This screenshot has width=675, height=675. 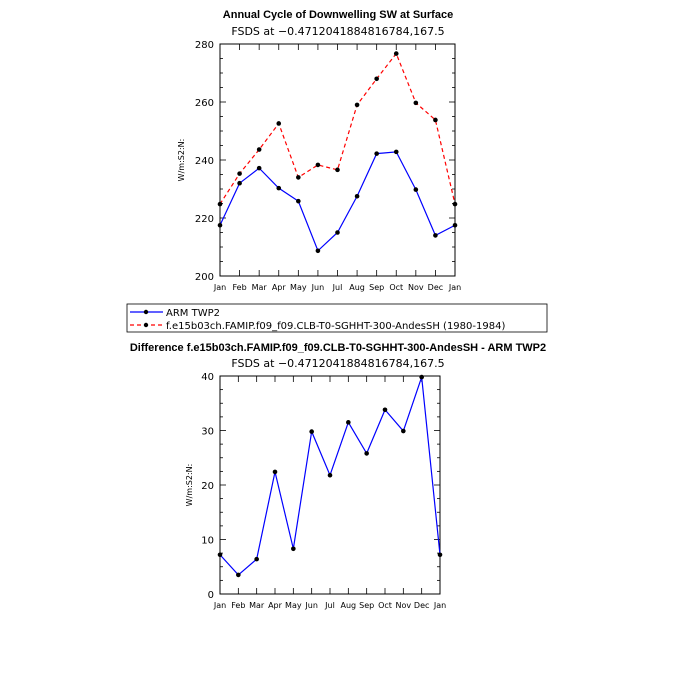 I want to click on legend-box, so click(x=337, y=318).